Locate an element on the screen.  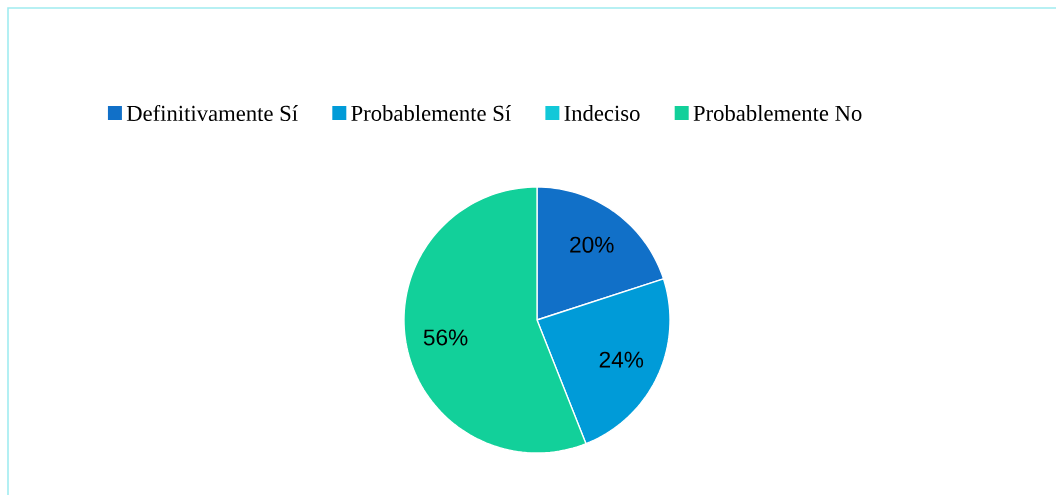
legend-label: Probablemente No is located at coordinates (777, 113).